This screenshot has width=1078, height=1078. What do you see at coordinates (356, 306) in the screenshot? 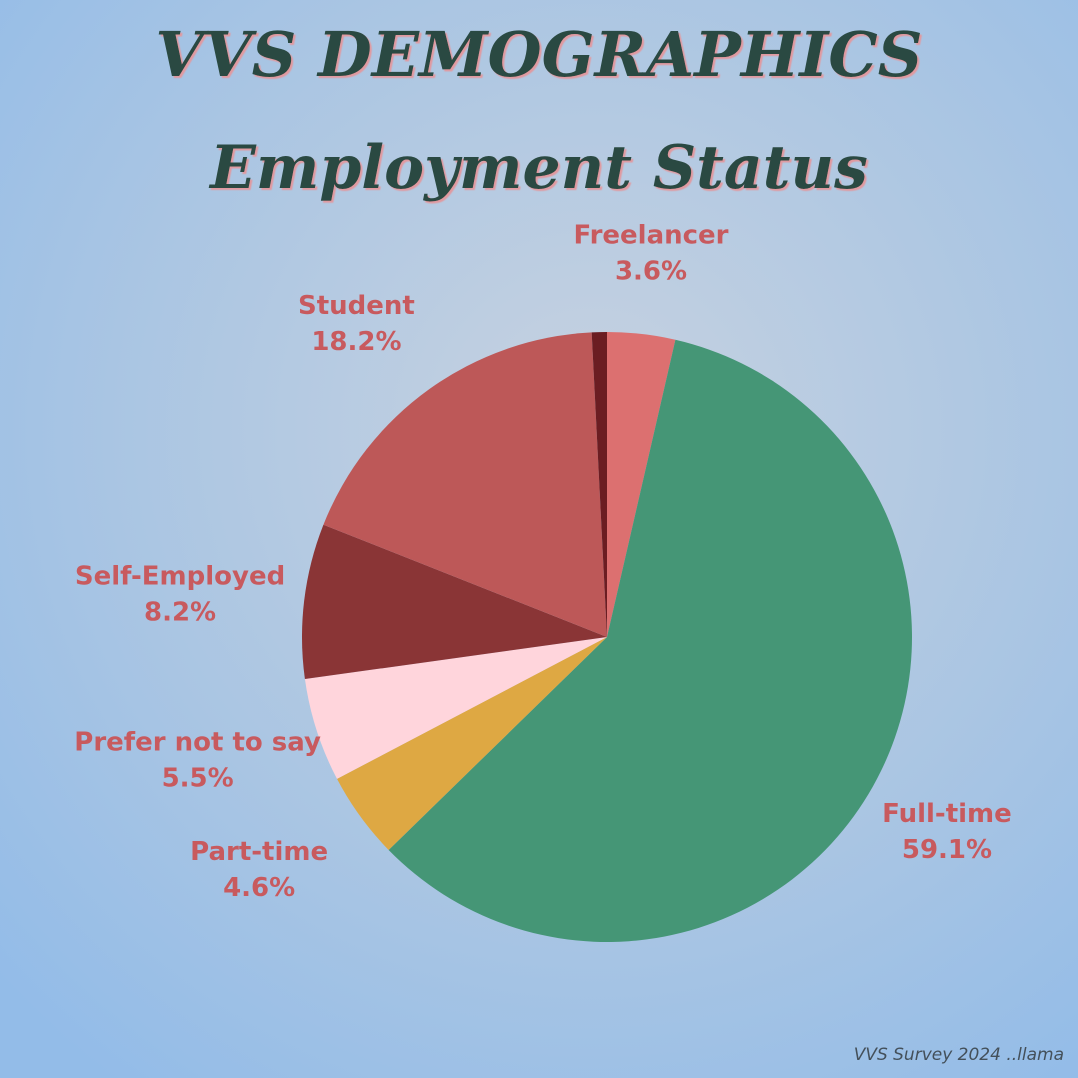
I see `slice-label: Student` at bounding box center [356, 306].